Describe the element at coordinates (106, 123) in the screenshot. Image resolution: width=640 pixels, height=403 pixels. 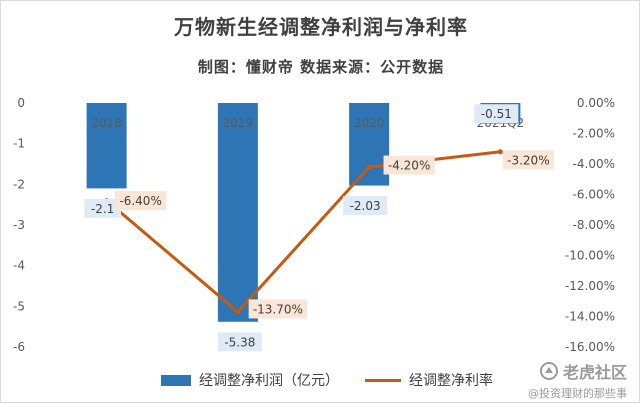
I see `x-tick-label: 2018` at that location.